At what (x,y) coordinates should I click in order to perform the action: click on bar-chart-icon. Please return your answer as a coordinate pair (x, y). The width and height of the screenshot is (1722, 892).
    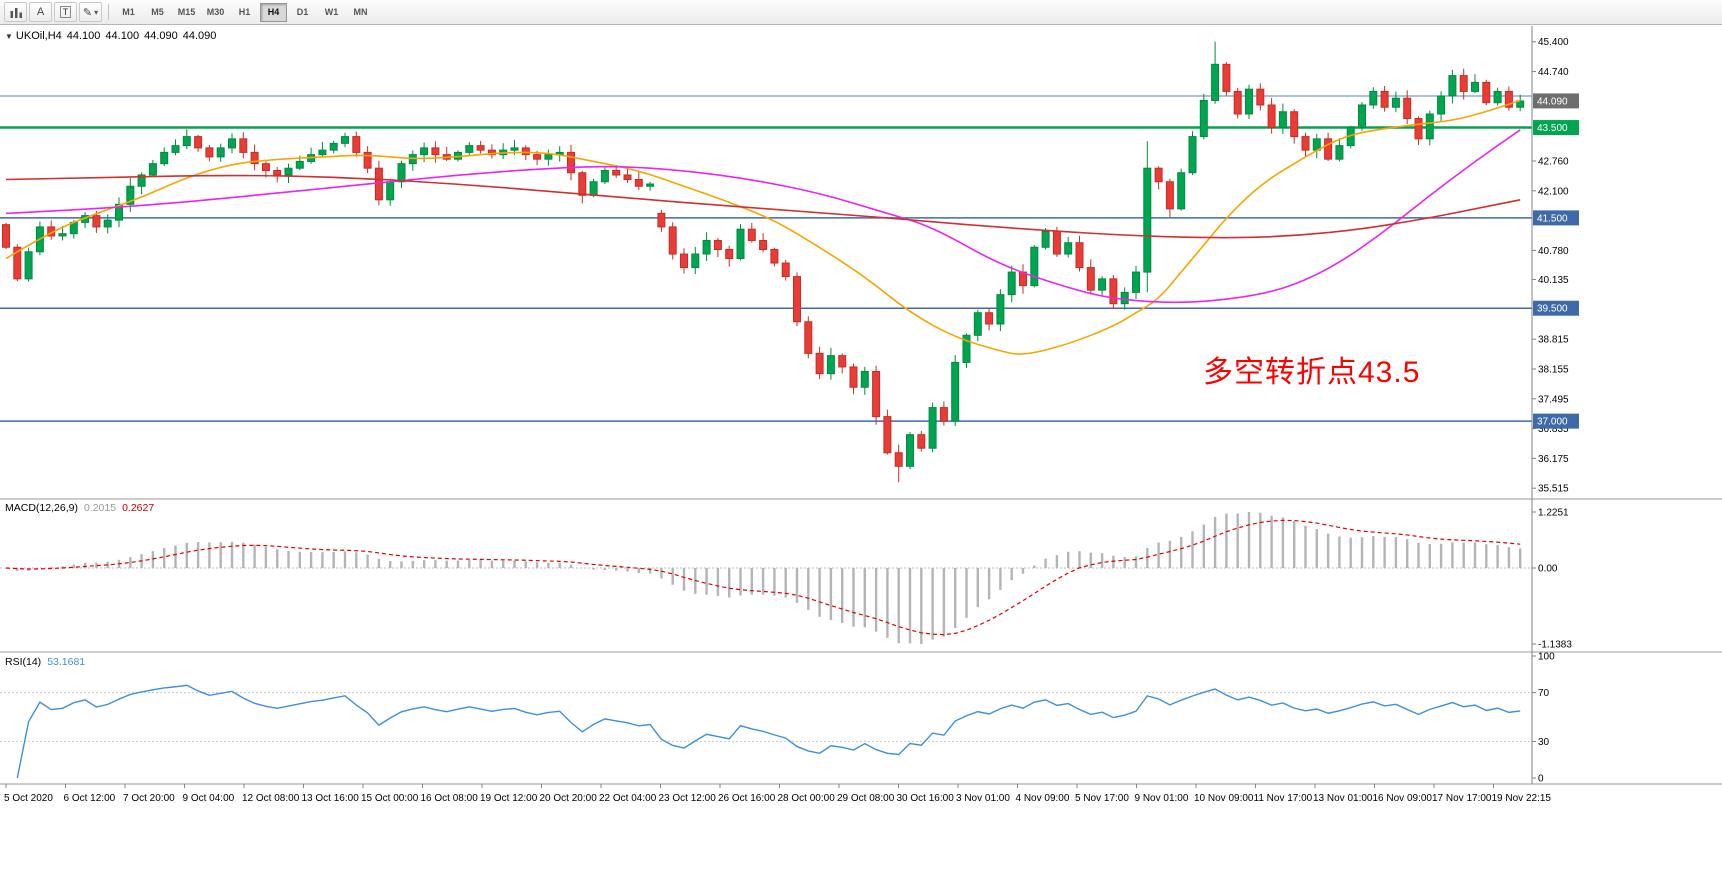
    Looking at the image, I should click on (15, 12).